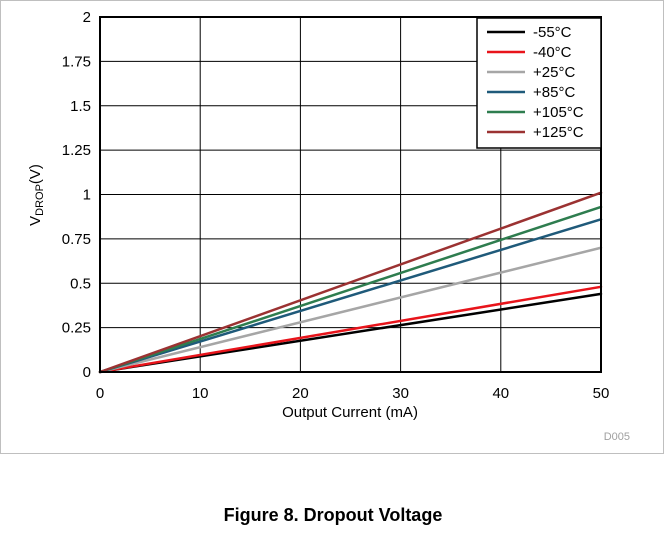 The image size is (666, 535). I want to click on x-axis-label: Output Current (mA), so click(350, 412).